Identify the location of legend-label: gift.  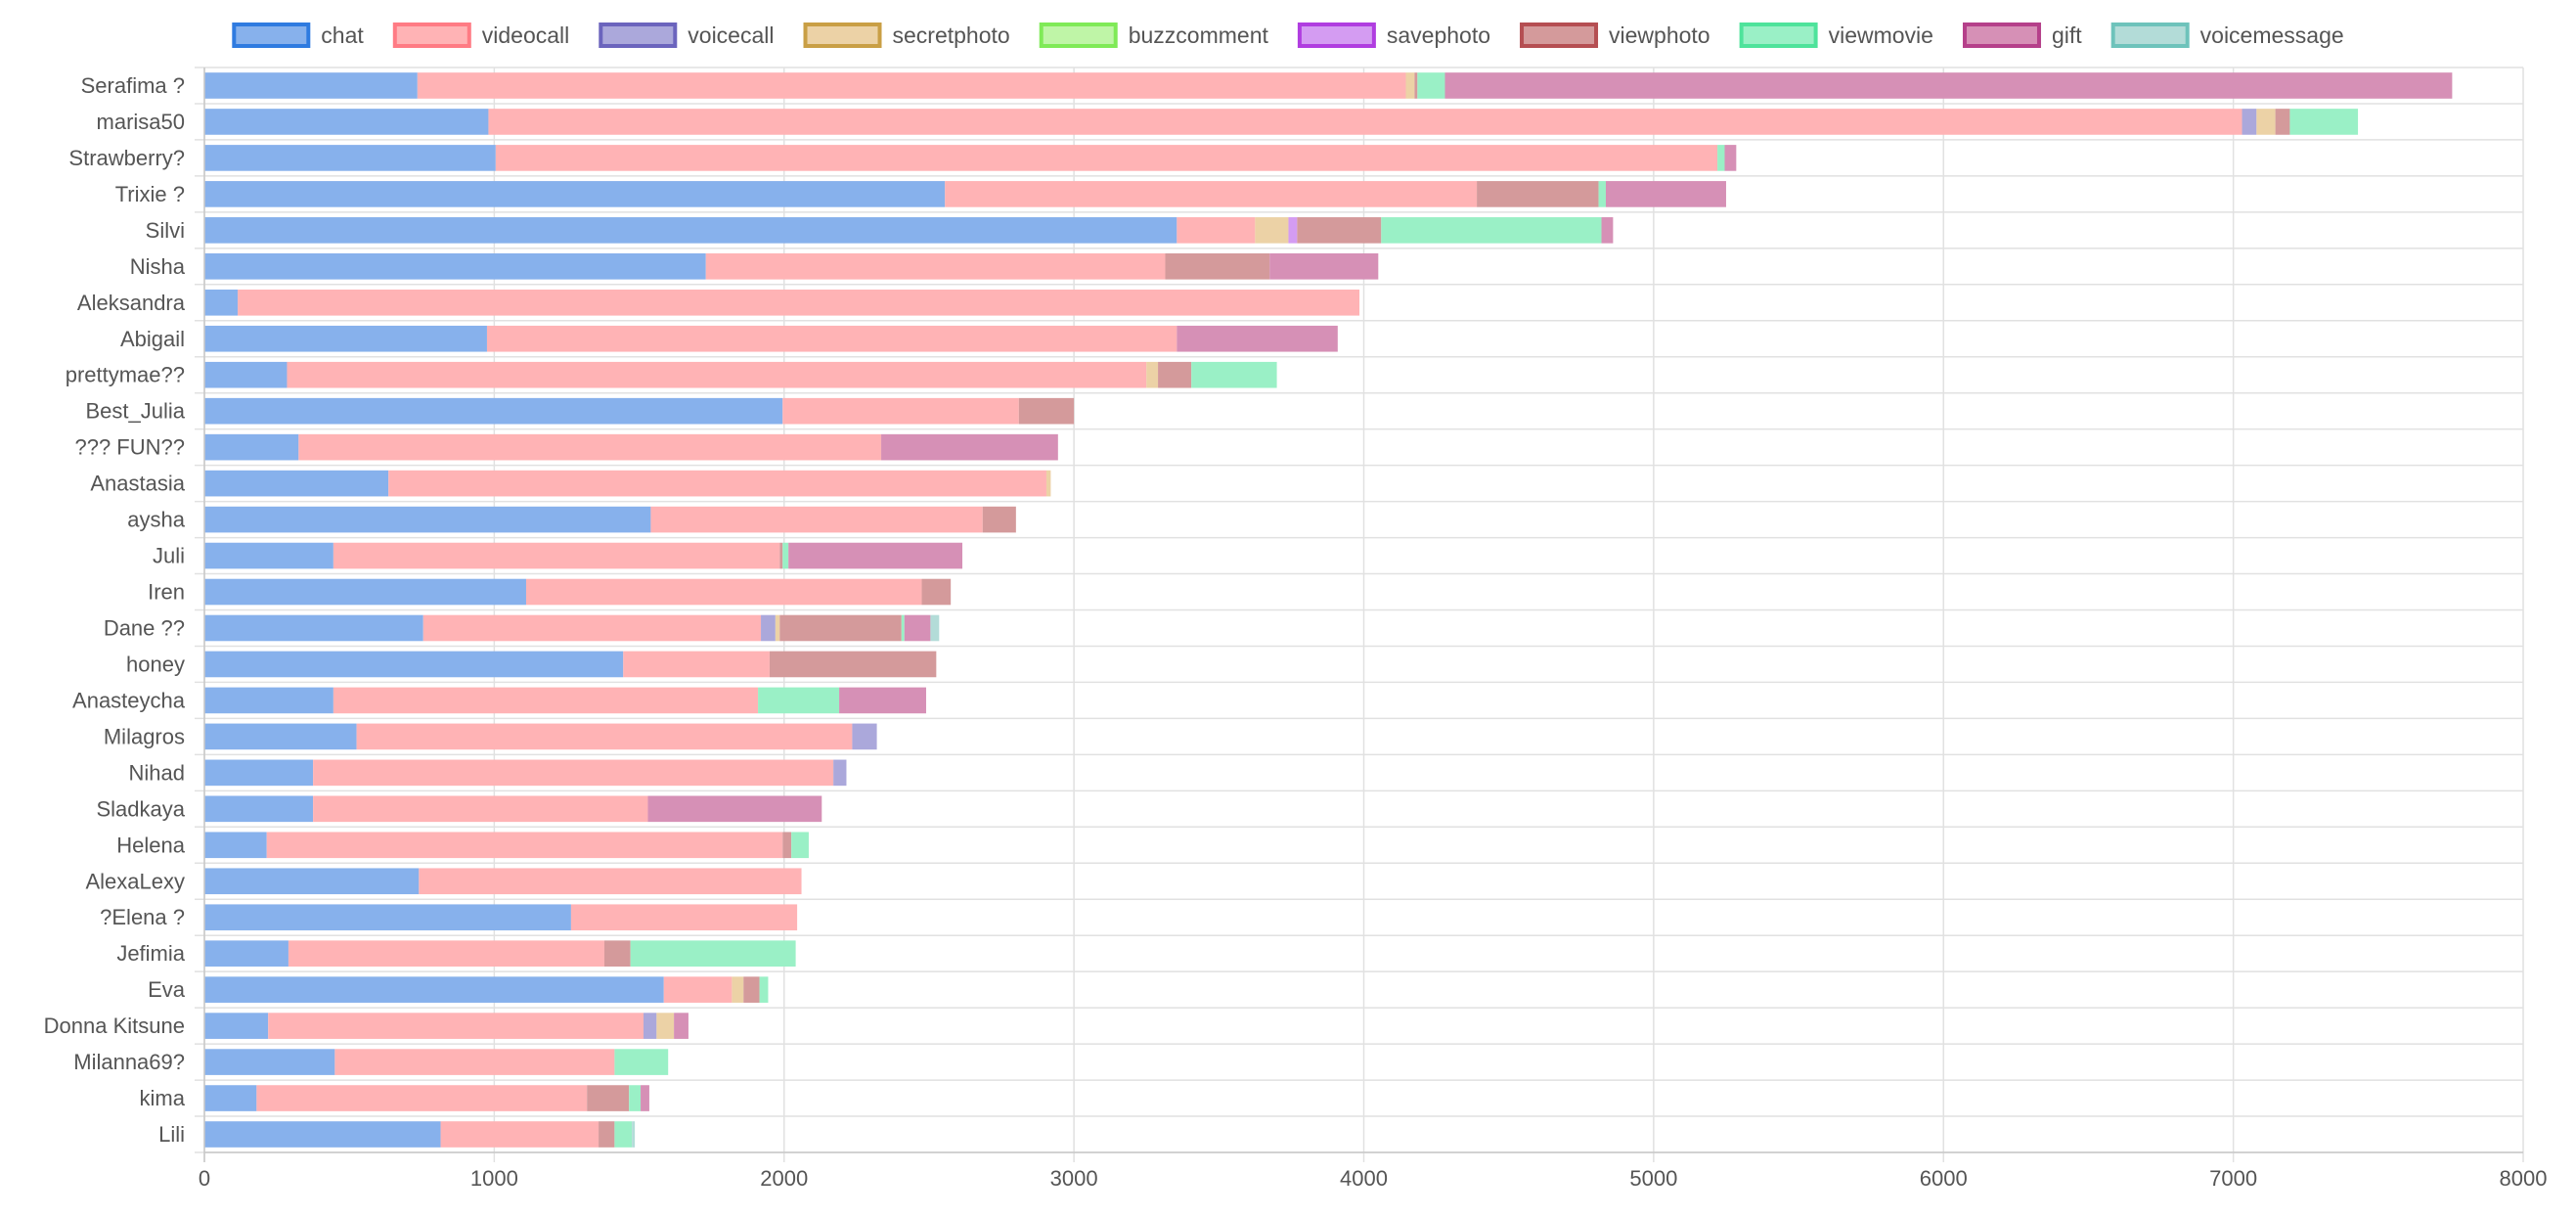
(2067, 36).